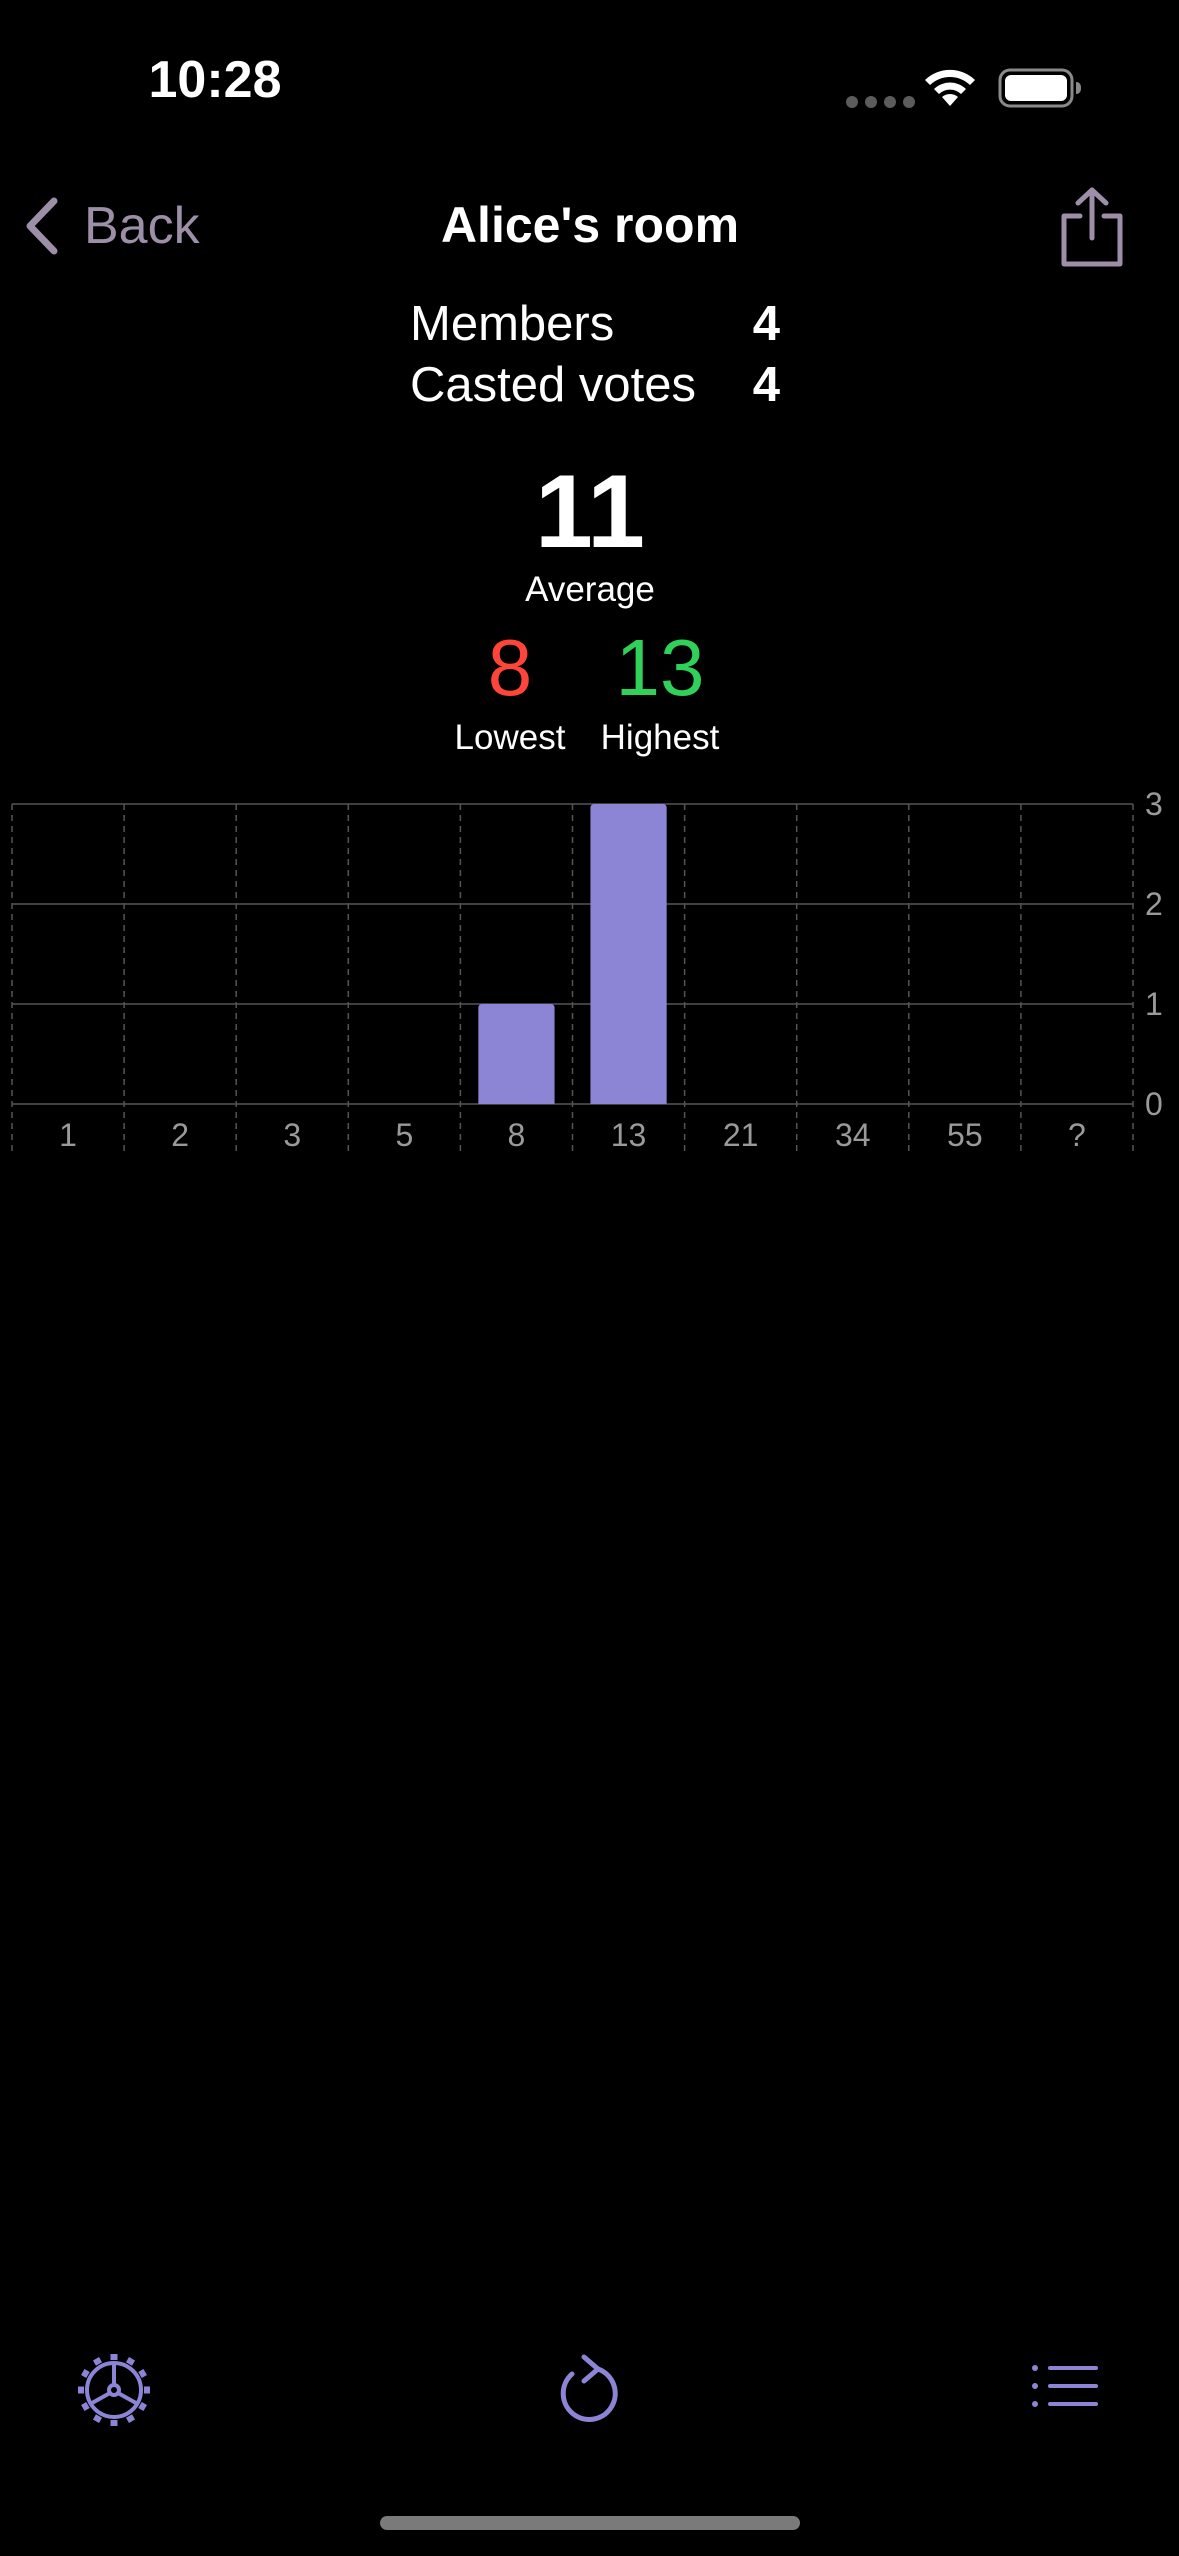  What do you see at coordinates (1077, 1135) in the screenshot?
I see `x-tick-label: ?` at bounding box center [1077, 1135].